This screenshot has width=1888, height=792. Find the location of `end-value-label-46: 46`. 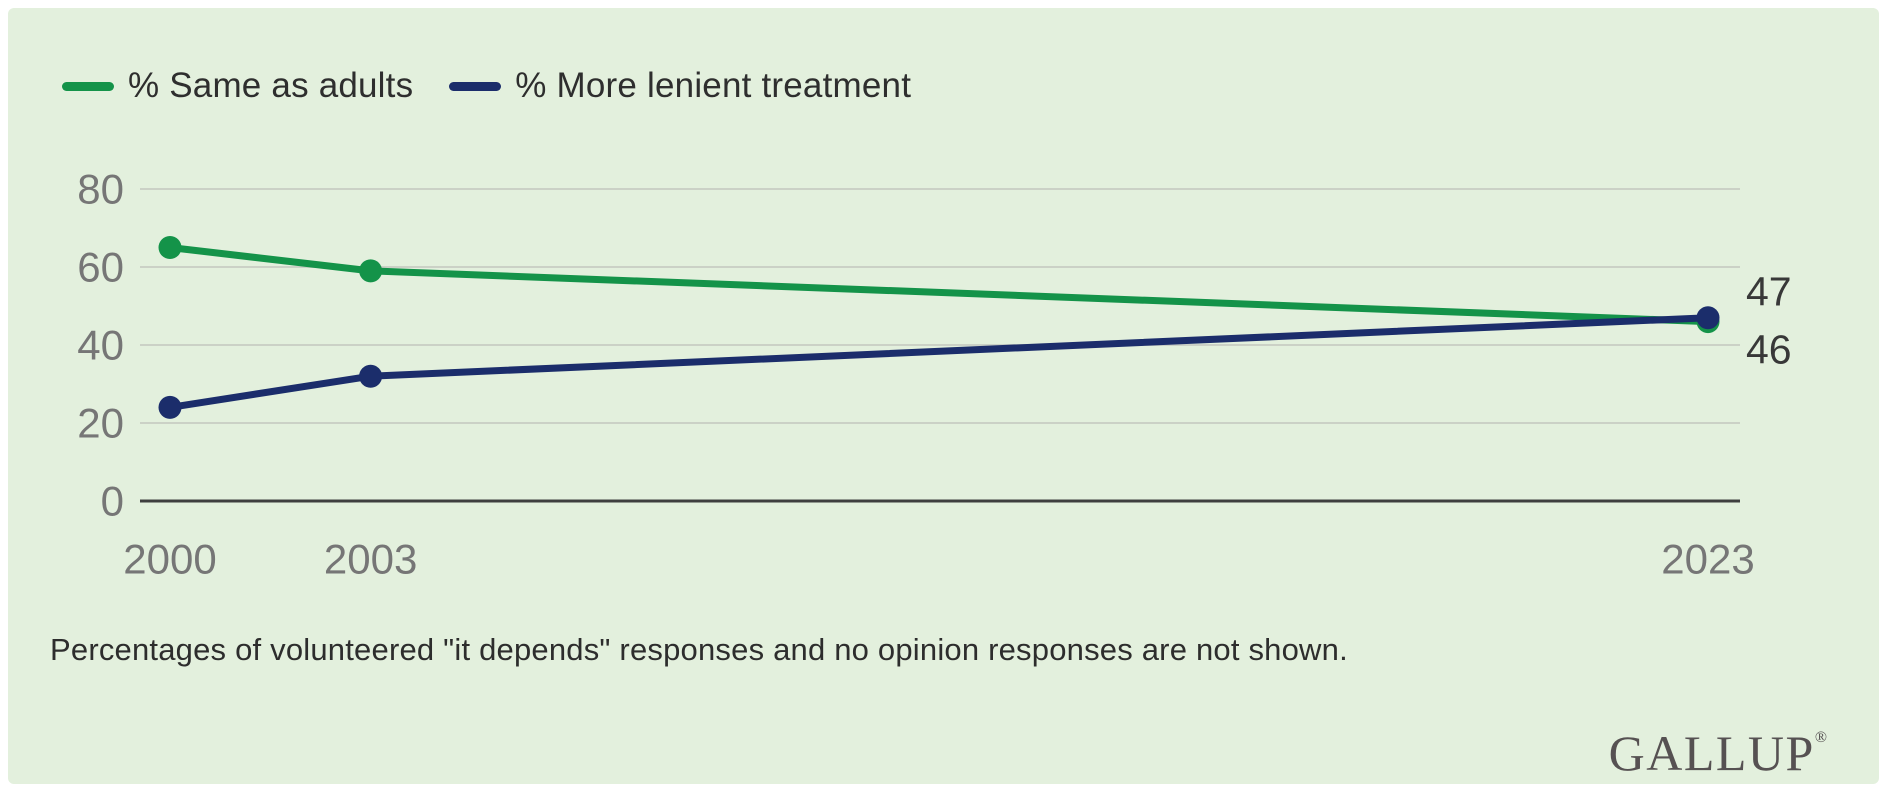

end-value-label-46: 46 is located at coordinates (1769, 350).